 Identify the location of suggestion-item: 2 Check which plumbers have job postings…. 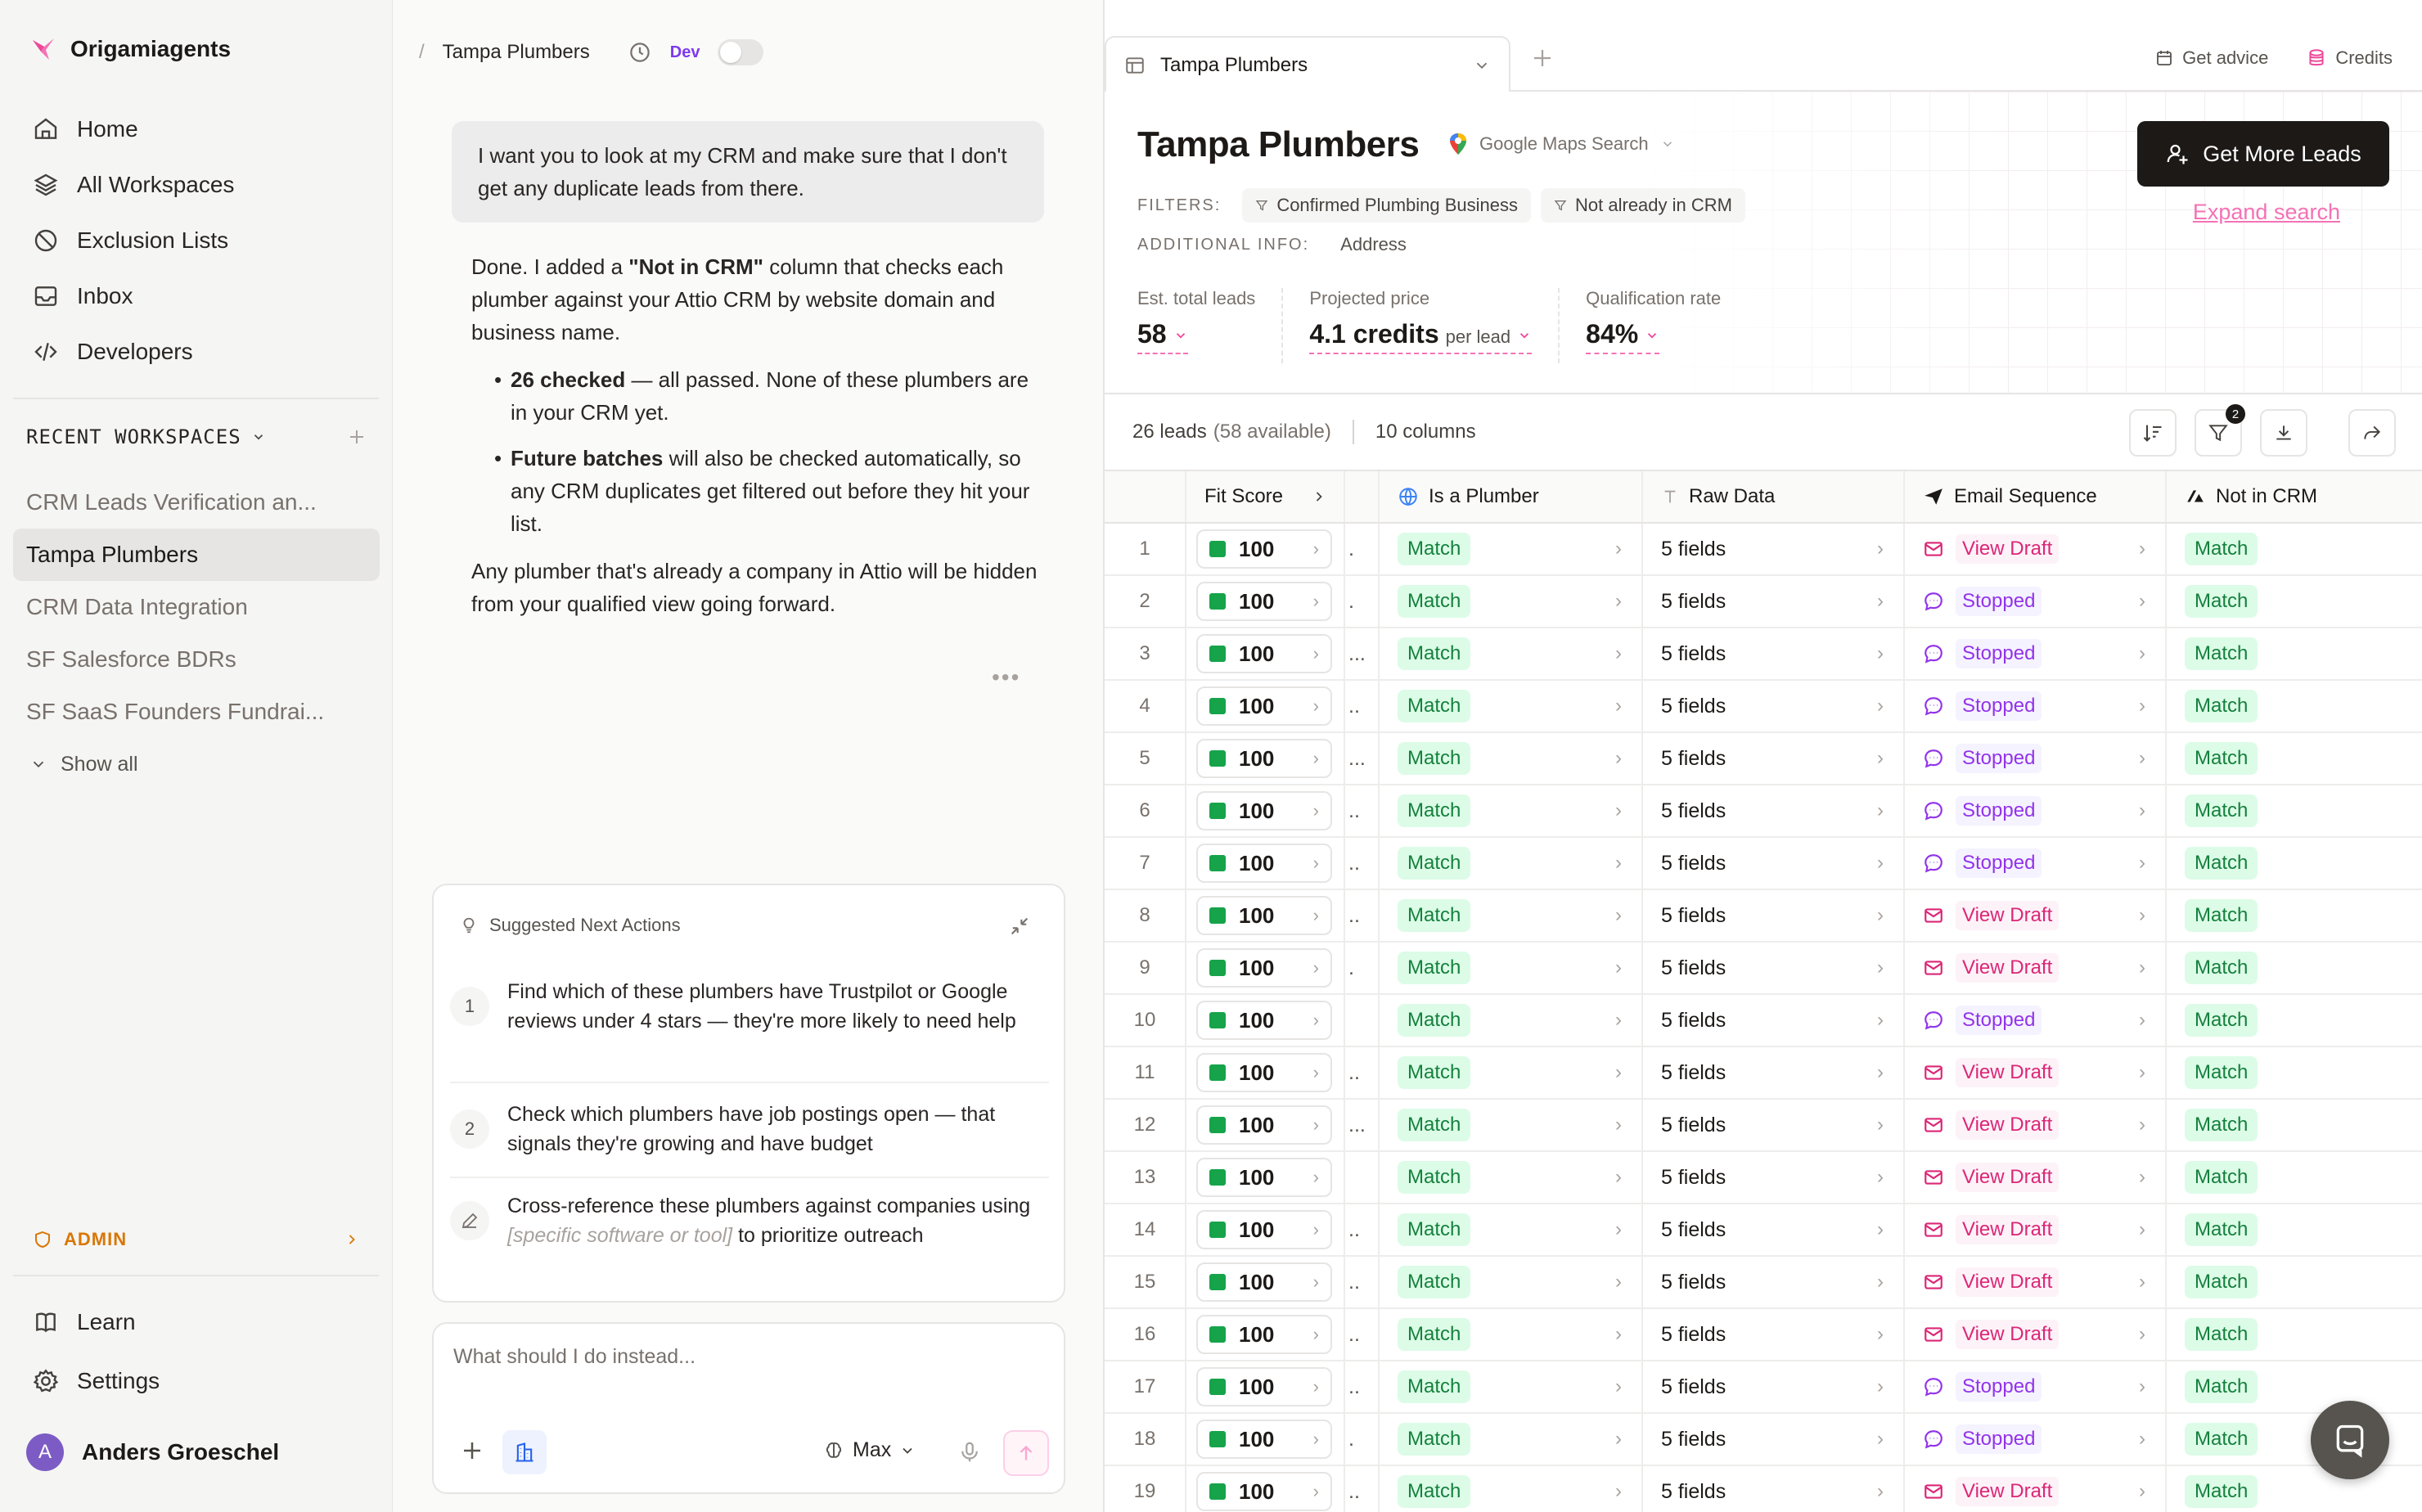
(749, 1129).